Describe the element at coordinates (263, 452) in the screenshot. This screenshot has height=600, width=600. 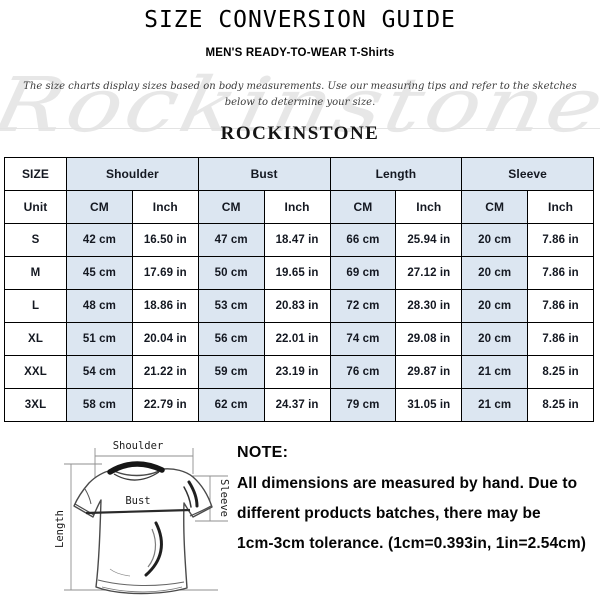
I see `note-heading: NOTE:` at that location.